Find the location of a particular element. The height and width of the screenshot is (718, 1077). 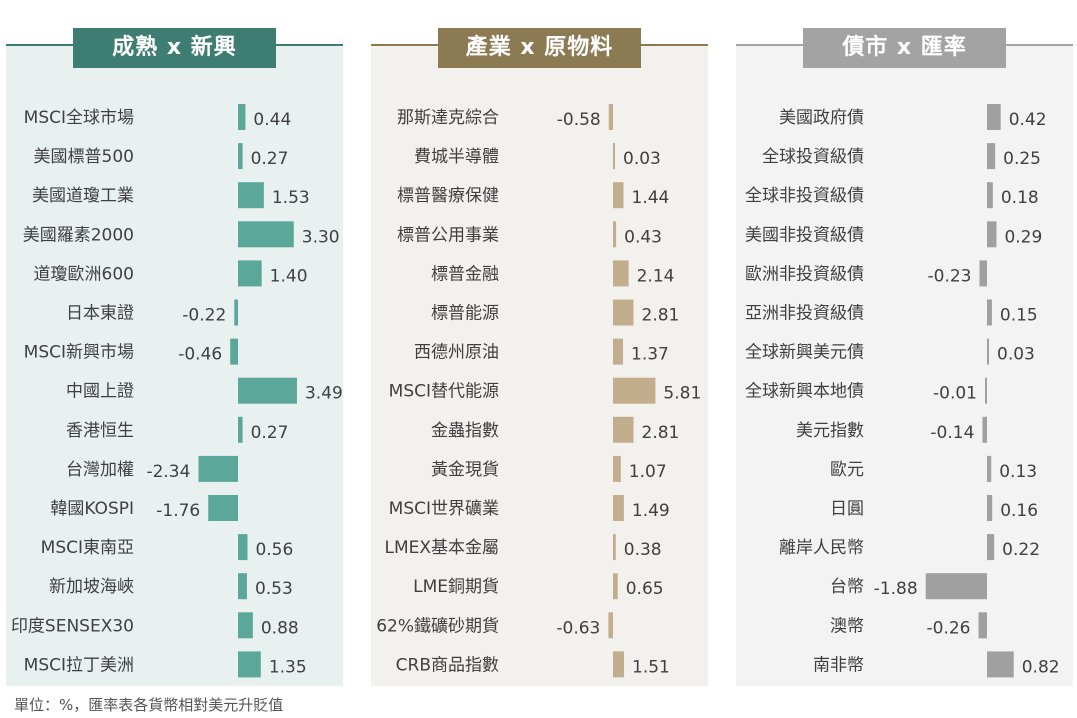

category-label: 南非幣 is located at coordinates (838, 665).